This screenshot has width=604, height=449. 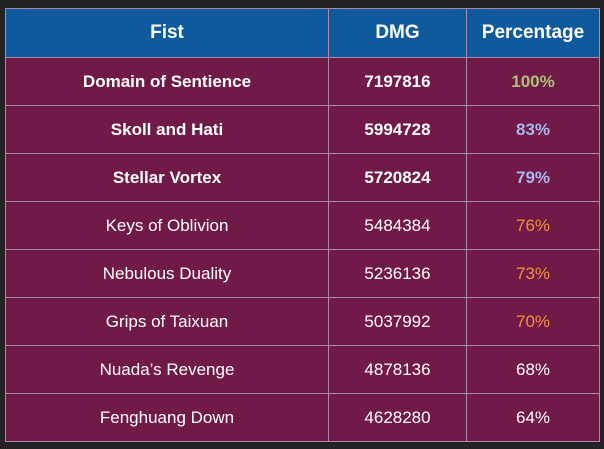 I want to click on percentage-cell: 64%, so click(x=533, y=417).